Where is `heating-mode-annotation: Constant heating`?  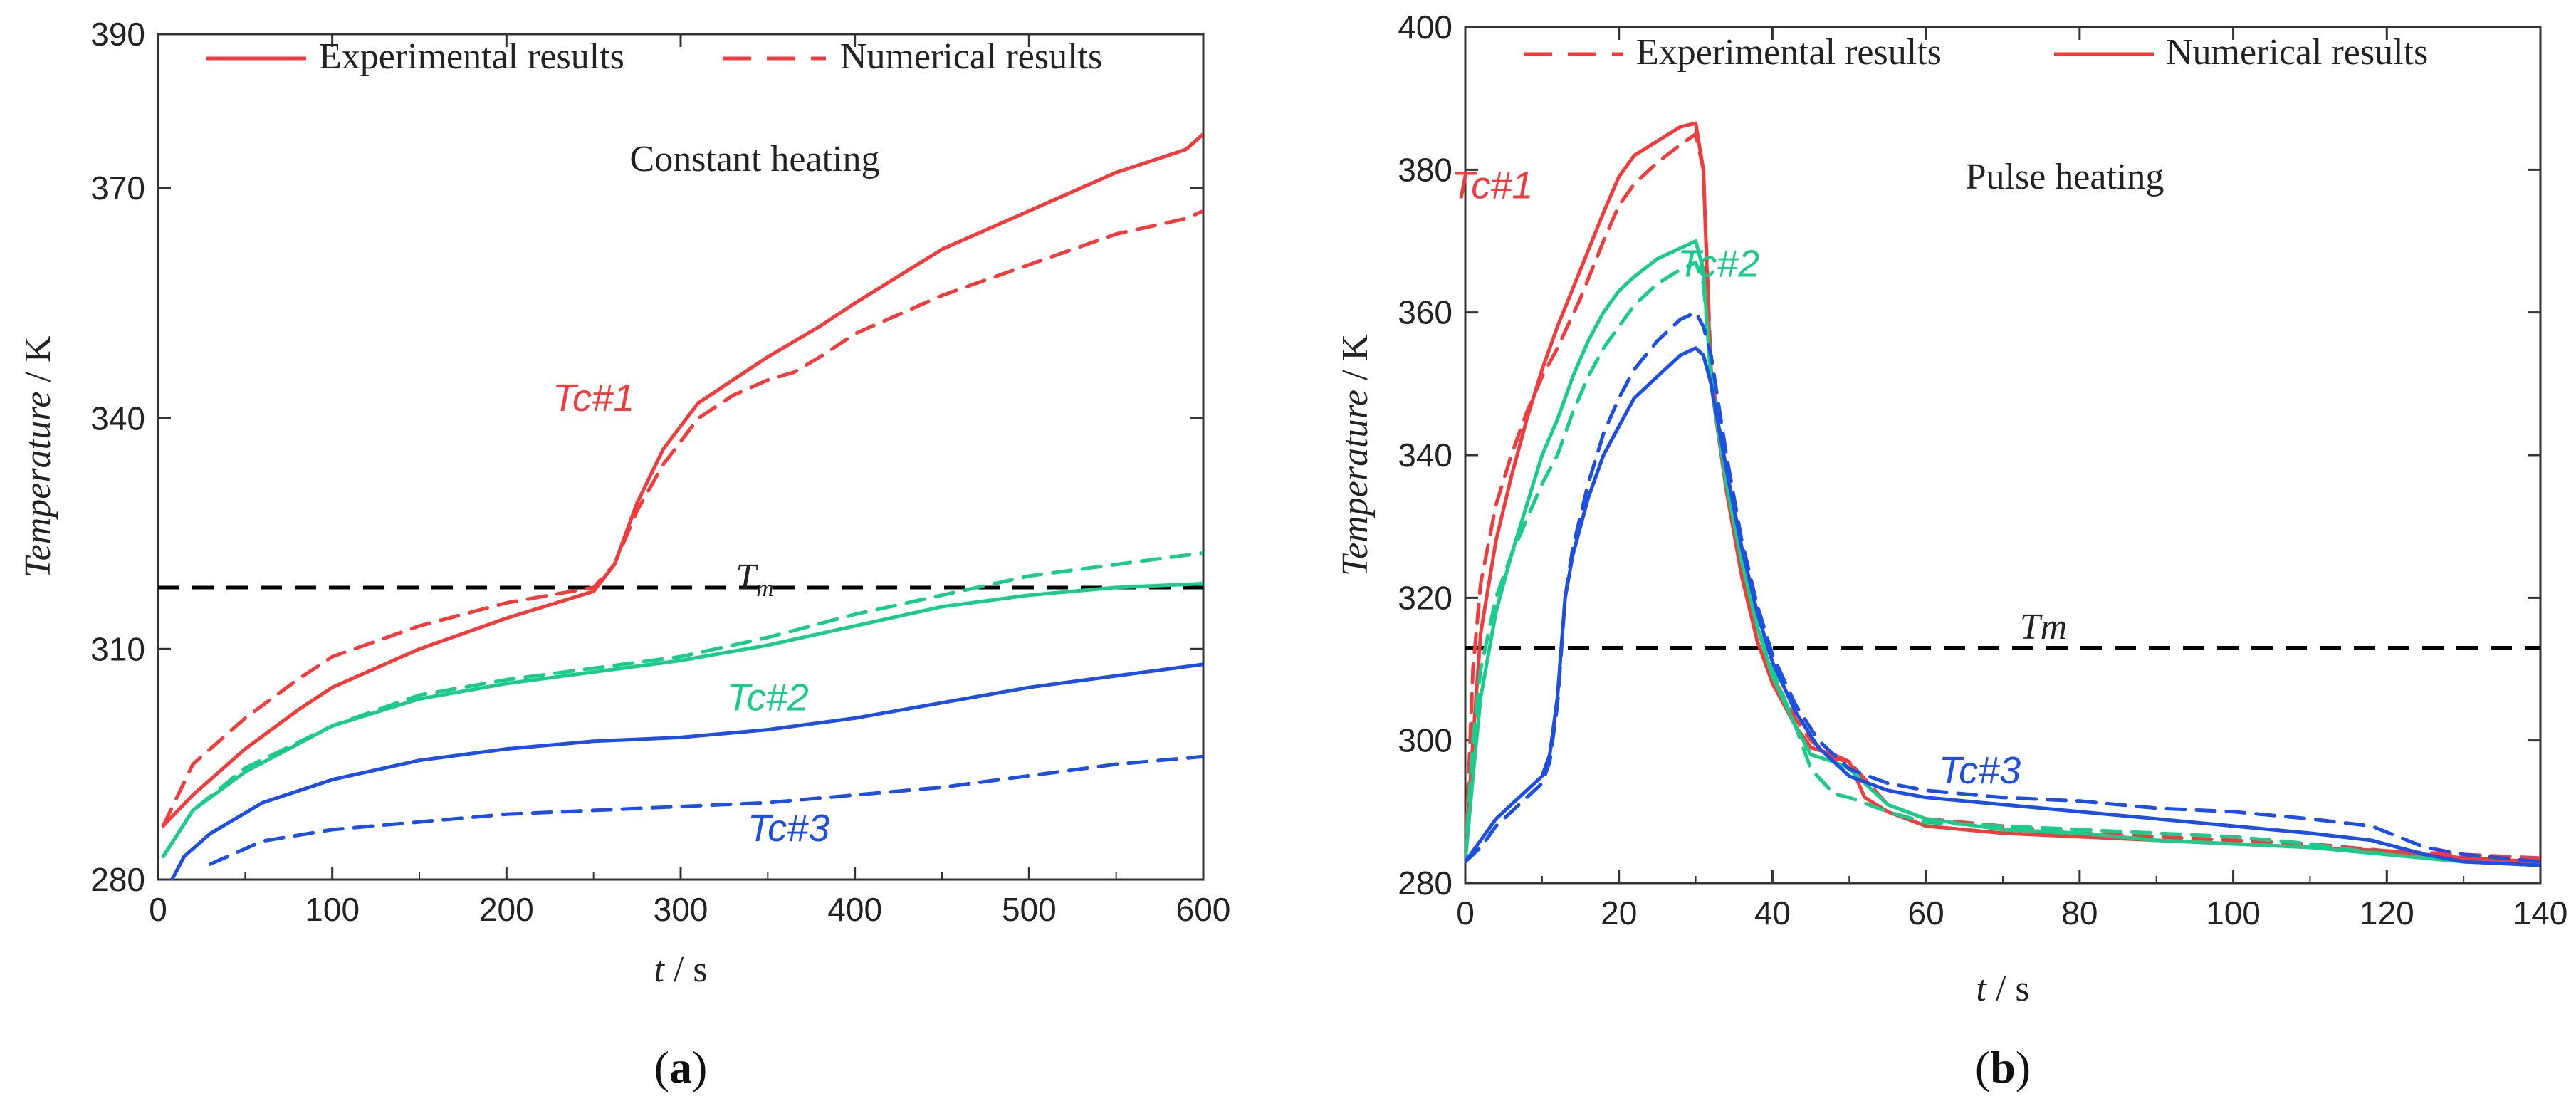 heating-mode-annotation: Constant heating is located at coordinates (755, 159).